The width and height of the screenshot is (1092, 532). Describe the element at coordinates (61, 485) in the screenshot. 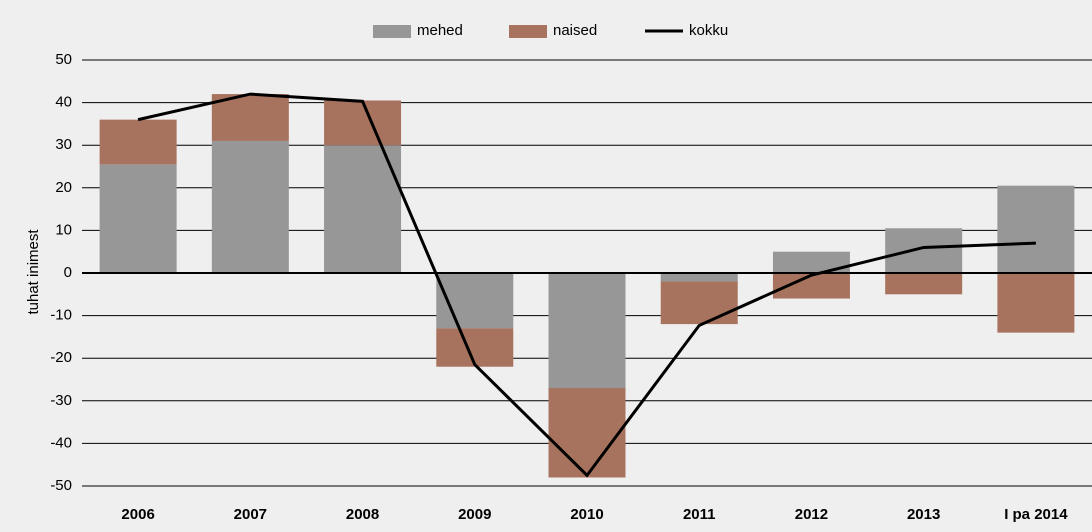

I see `y-tick-label: -50` at that location.